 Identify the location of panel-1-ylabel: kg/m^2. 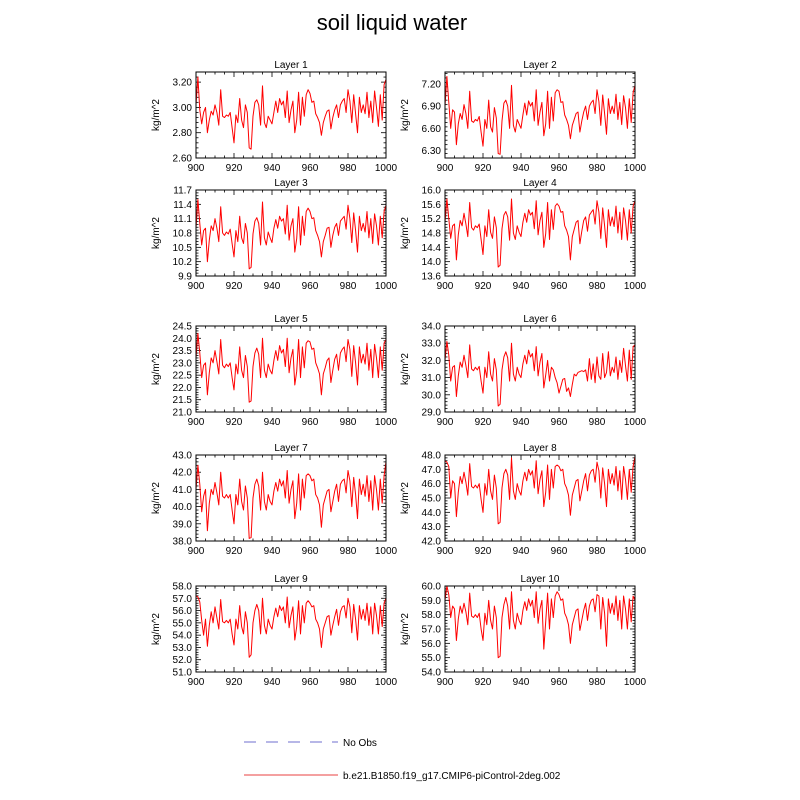
(156, 115).